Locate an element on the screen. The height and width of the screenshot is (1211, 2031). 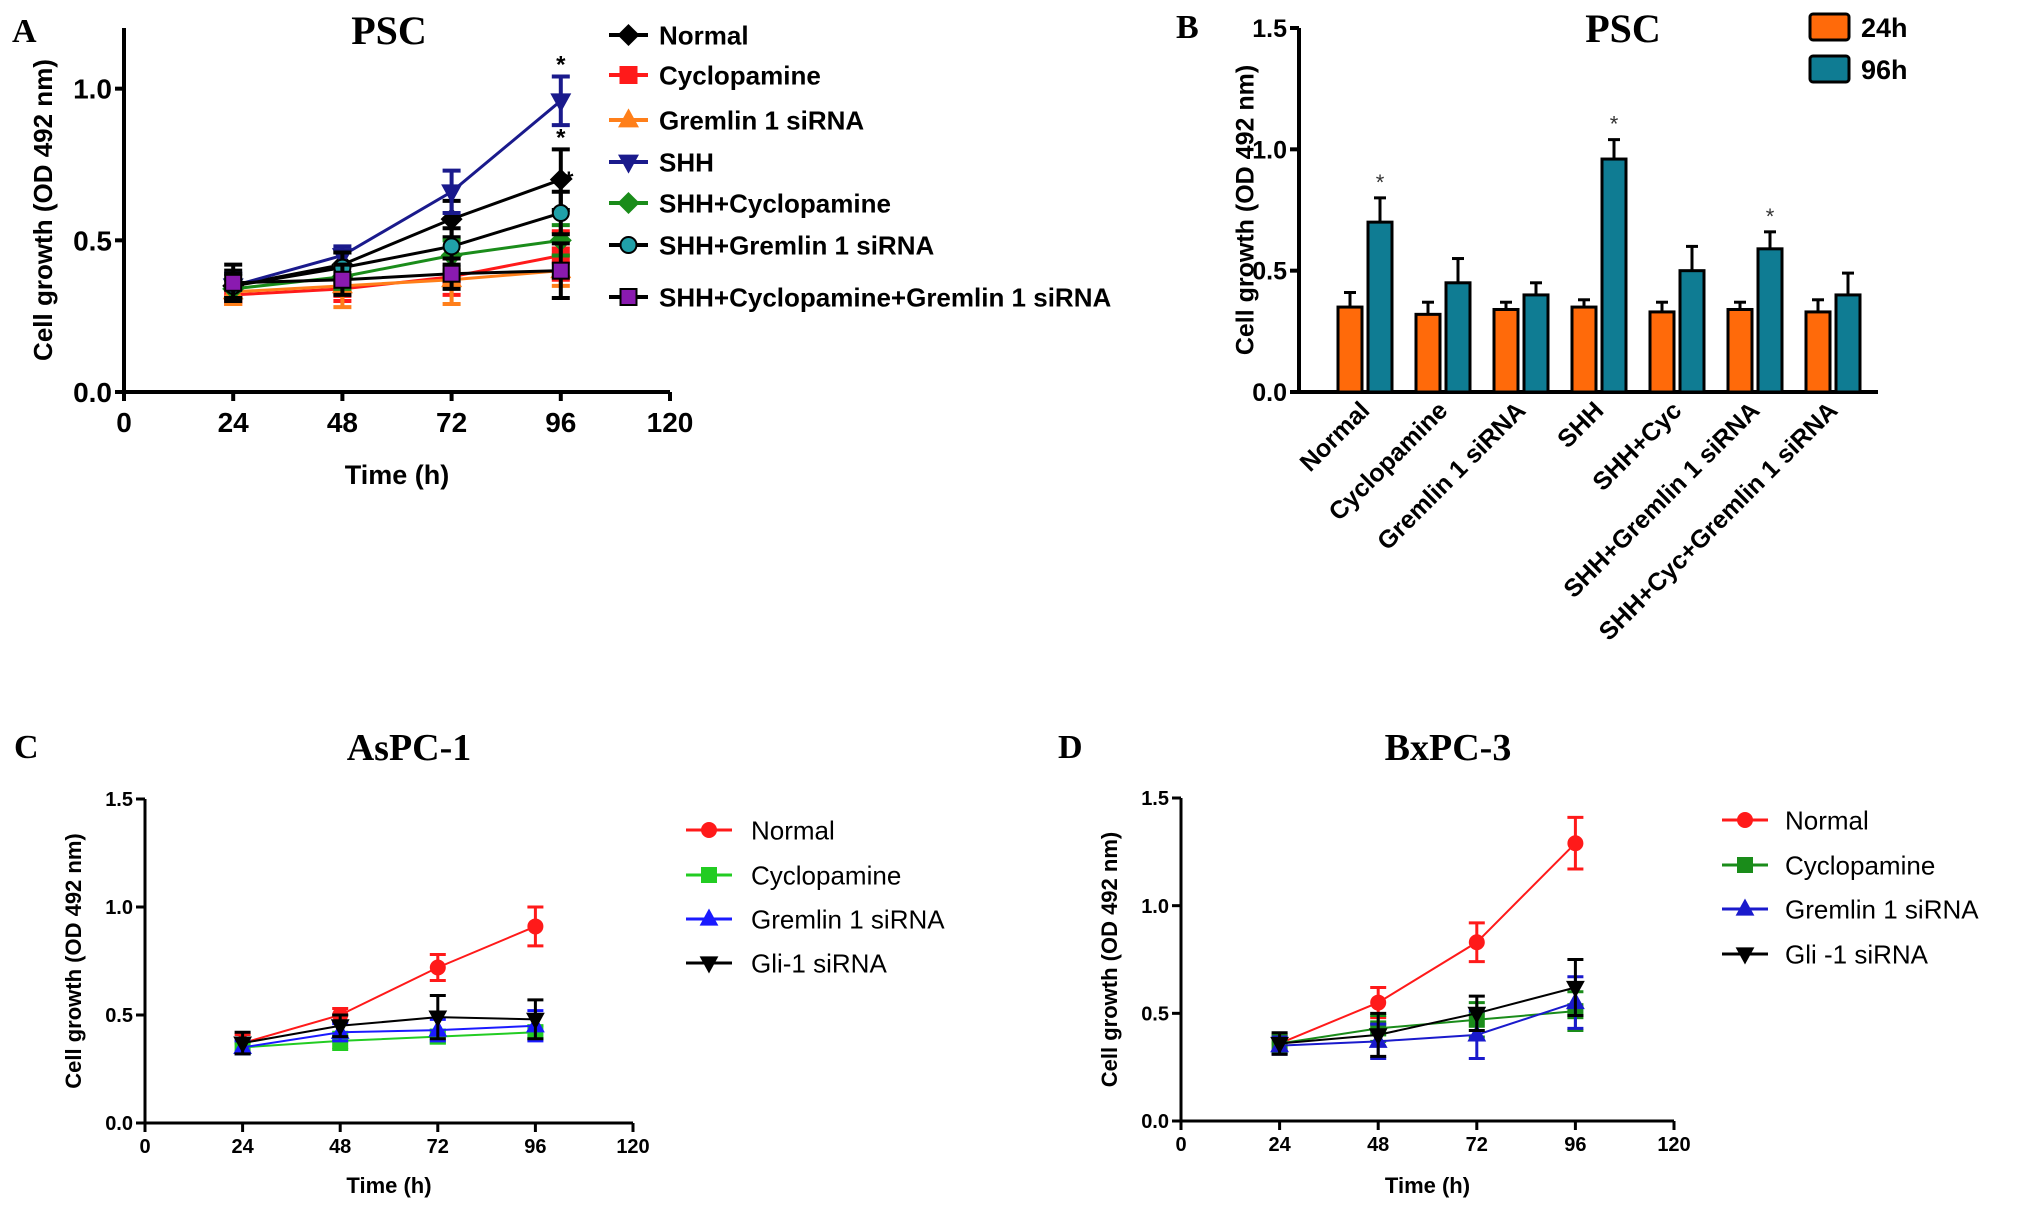
legend-label: 96h is located at coordinates (1884, 70).